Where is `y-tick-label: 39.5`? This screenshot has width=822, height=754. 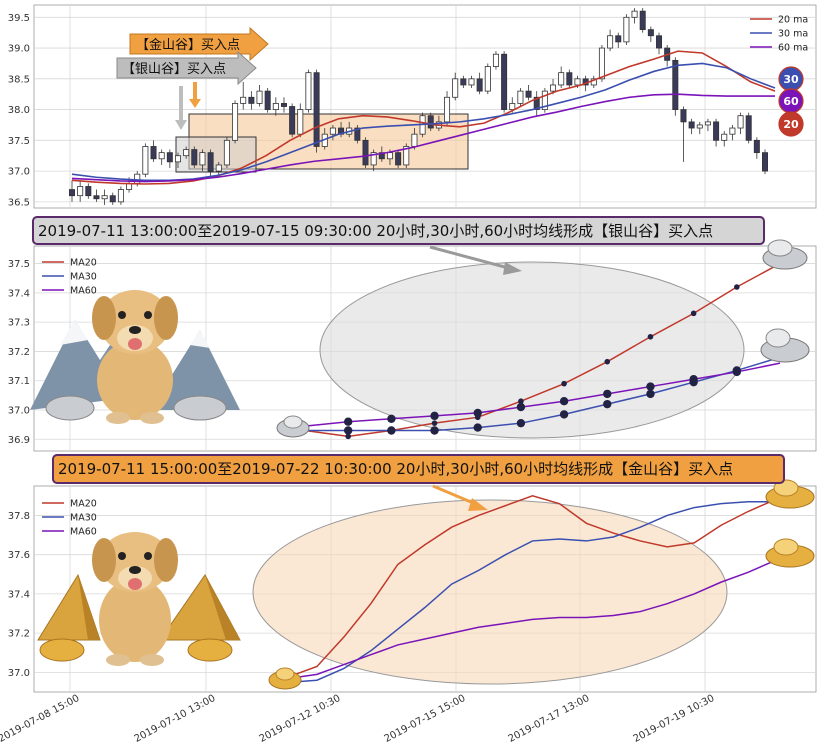 y-tick-label: 39.5 is located at coordinates (19, 18).